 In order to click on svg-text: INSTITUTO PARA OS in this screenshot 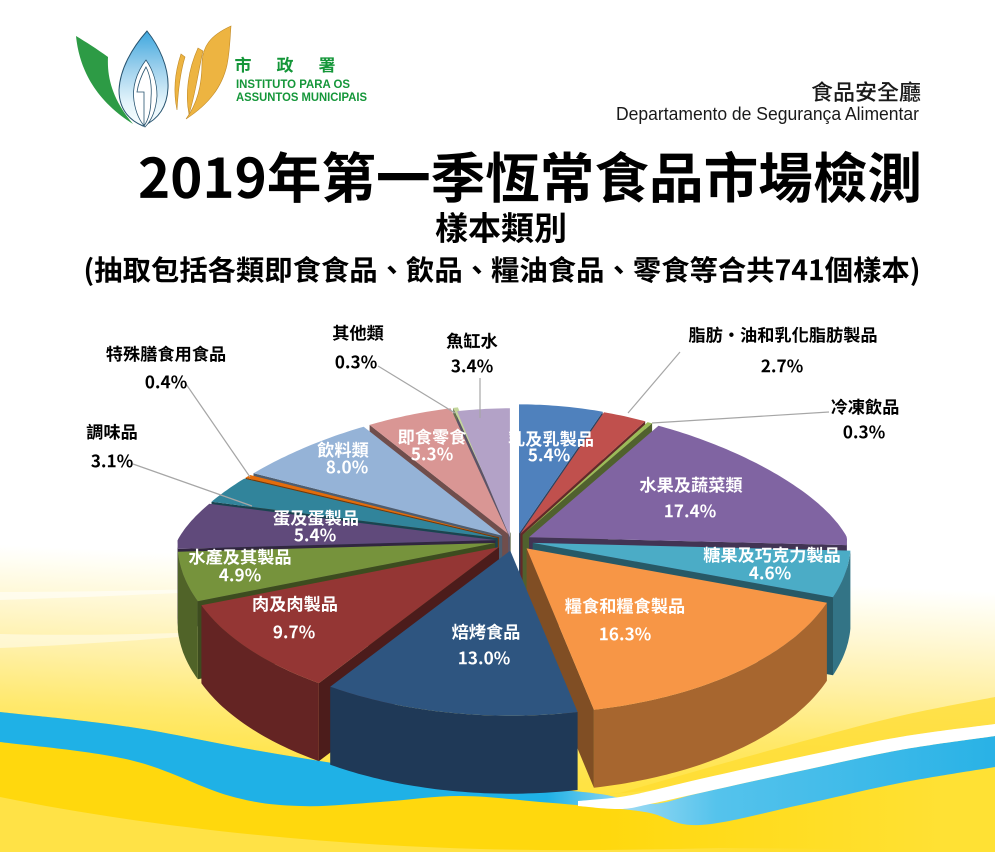, I will do `click(293, 84)`.